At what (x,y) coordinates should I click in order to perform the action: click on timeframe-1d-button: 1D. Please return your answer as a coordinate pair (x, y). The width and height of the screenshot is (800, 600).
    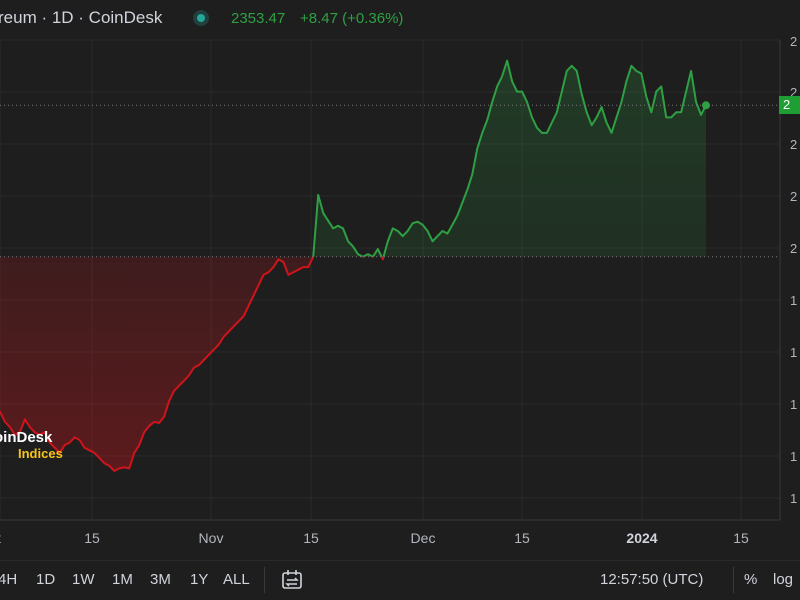
    Looking at the image, I should click on (46, 579).